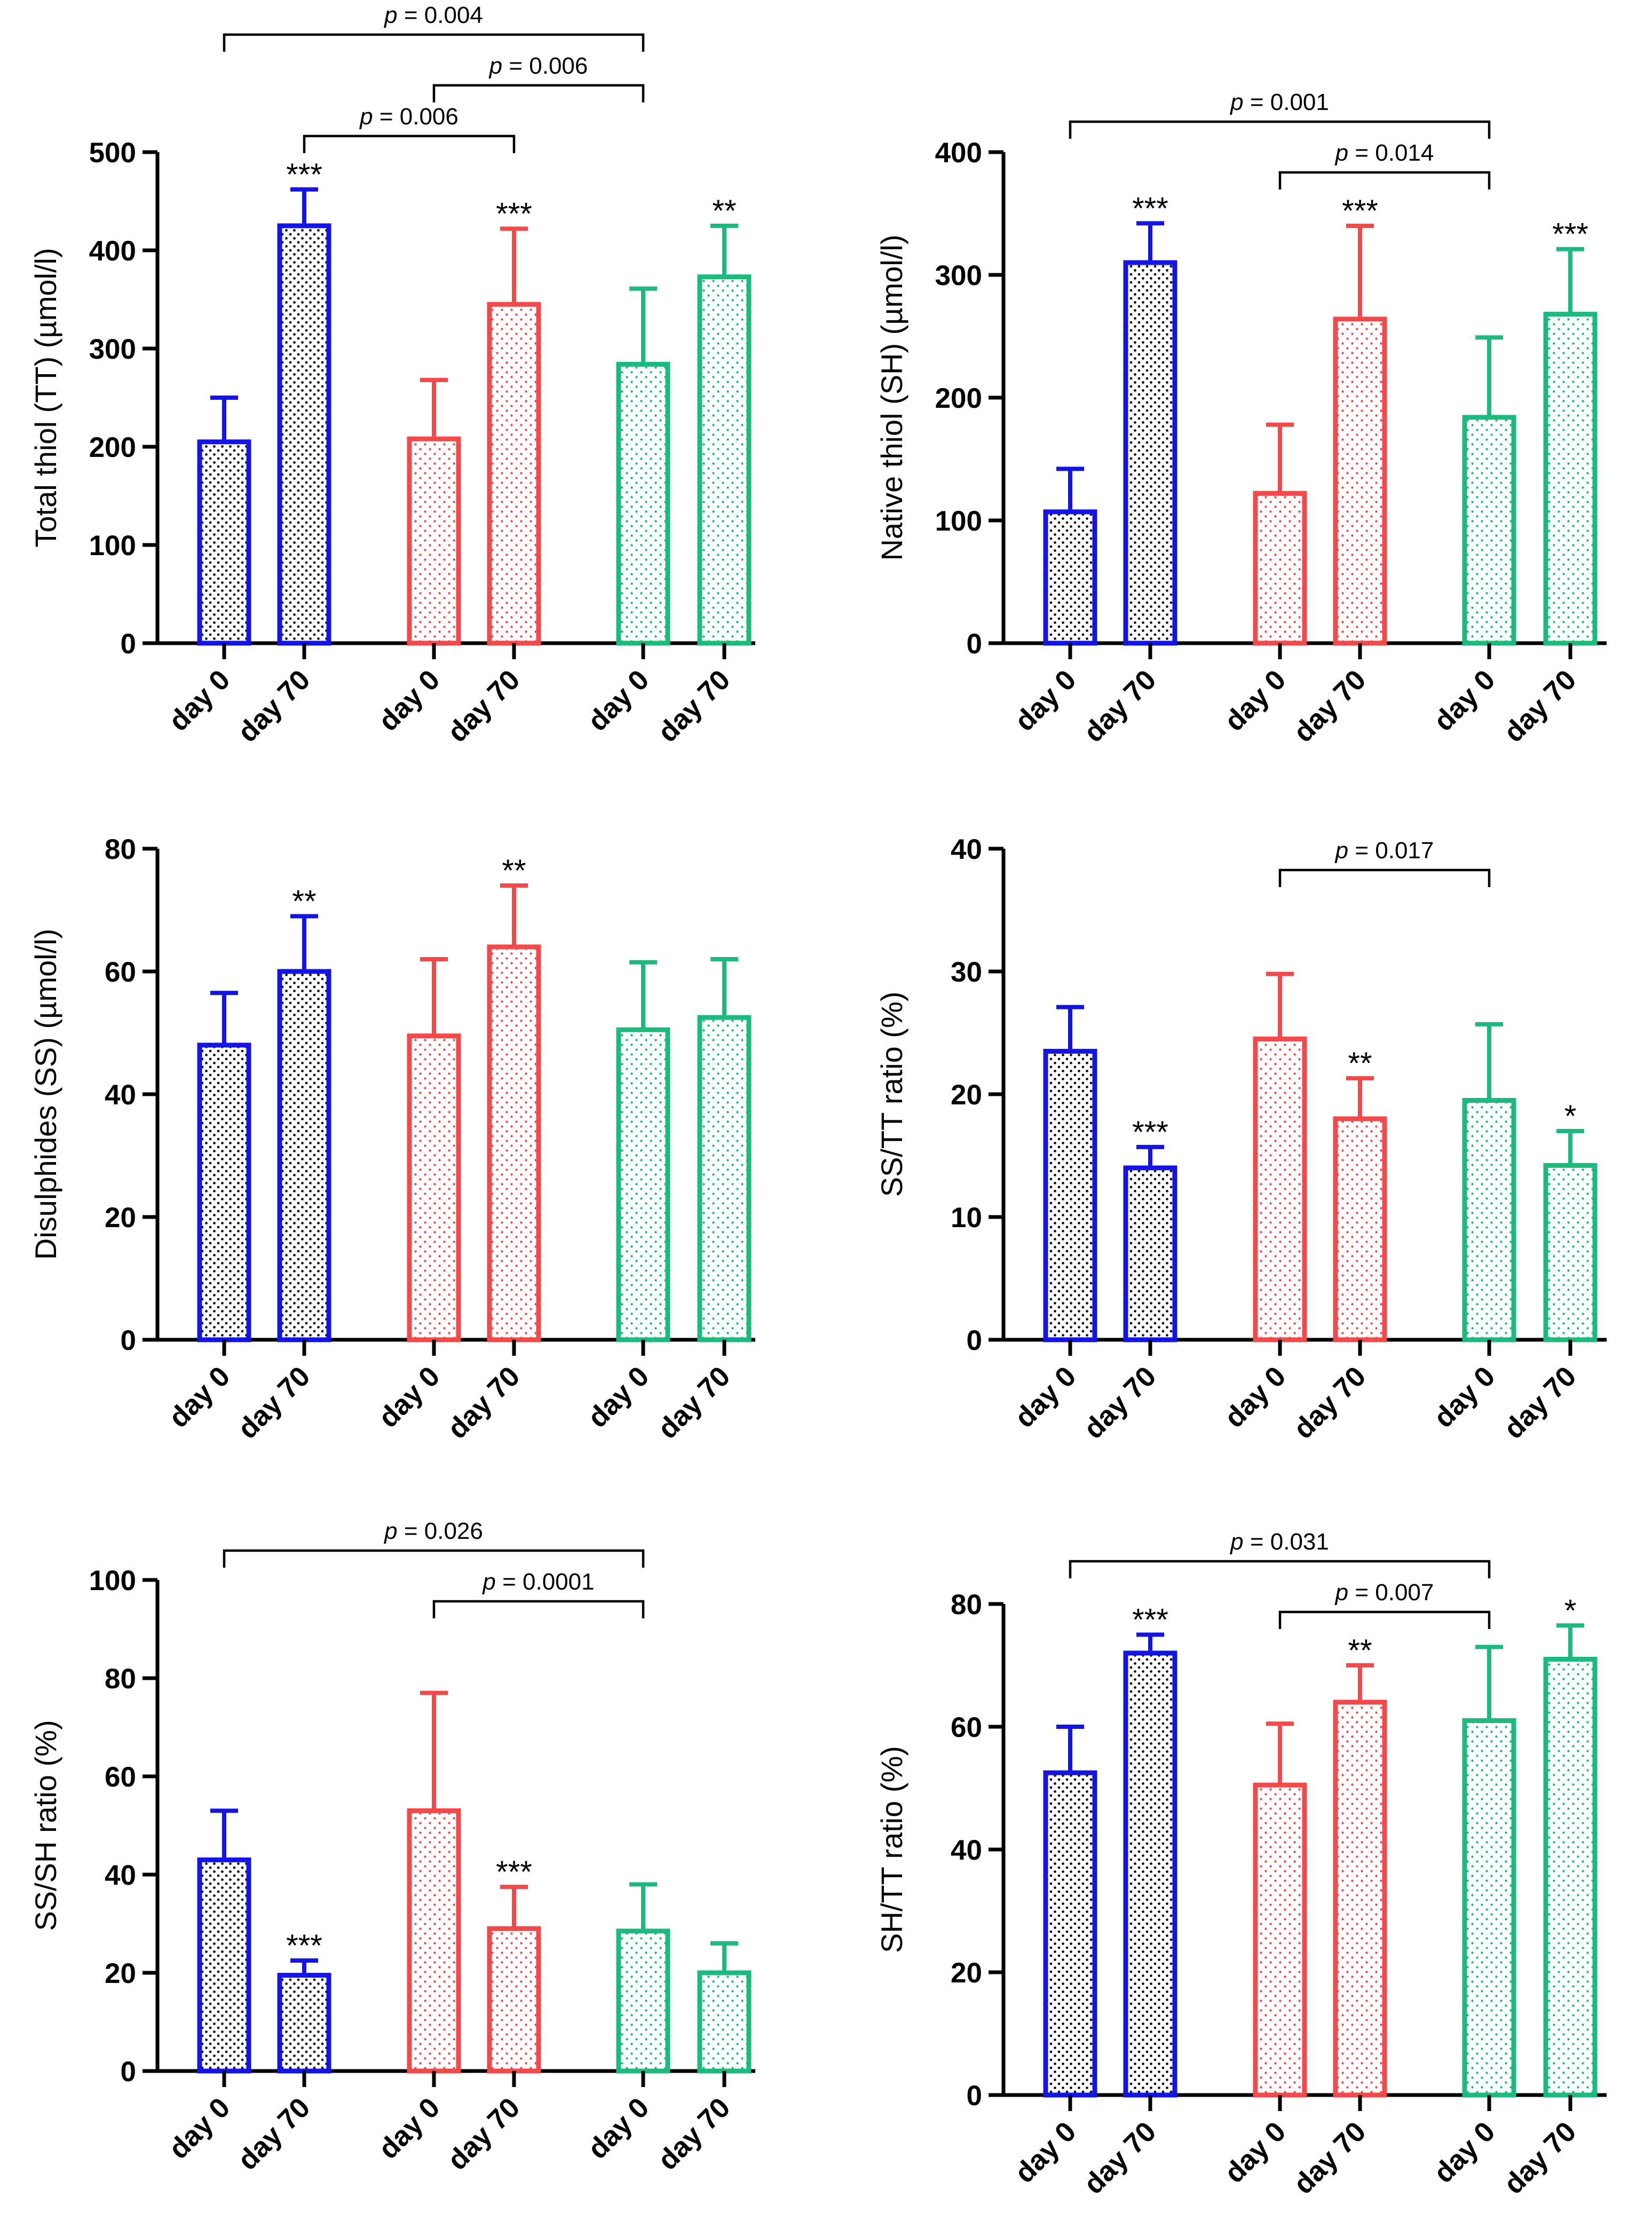 This screenshot has height=2213, width=1652. Describe the element at coordinates (433, 15) in the screenshot. I see `comparison-p-value: p = 0.004` at that location.